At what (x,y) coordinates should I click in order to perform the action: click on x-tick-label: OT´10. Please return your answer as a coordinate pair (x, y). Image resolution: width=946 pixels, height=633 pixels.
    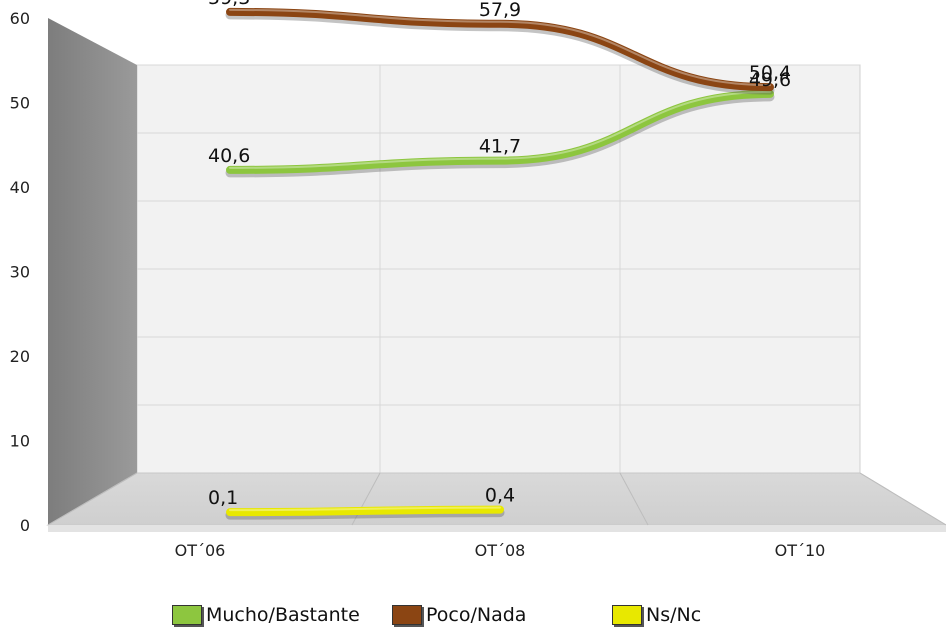
    Looking at the image, I should click on (800, 550).